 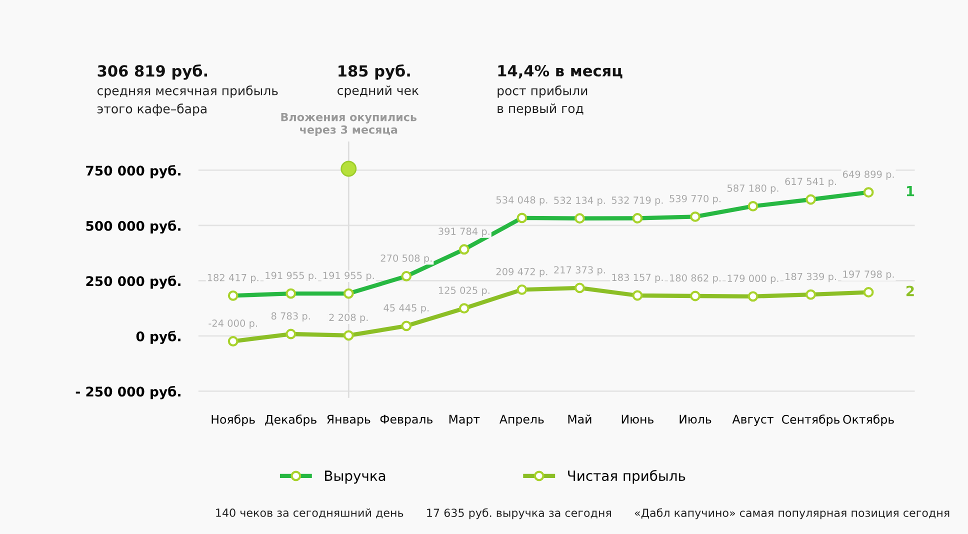 What do you see at coordinates (792, 514) in the screenshot?
I see `text: «Дабл капучино» самая популярная позиция сегодня` at bounding box center [792, 514].